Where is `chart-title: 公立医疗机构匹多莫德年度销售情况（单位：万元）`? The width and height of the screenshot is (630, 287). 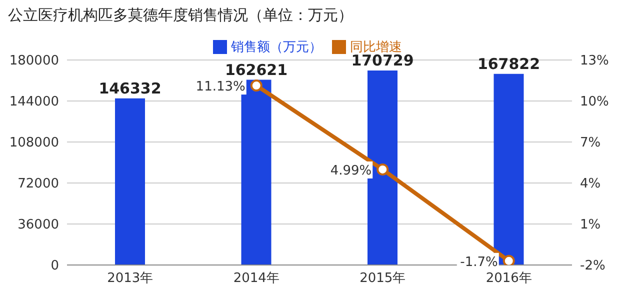
chart-title: 公立医疗机构匹多莫德年度销售情况（单位：万元） is located at coordinates (180, 15).